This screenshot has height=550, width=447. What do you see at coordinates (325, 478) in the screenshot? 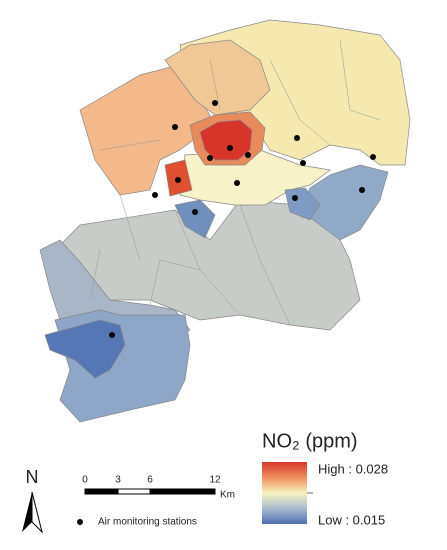
I see `color-legend: NO₂ (ppm) High : 0.028 Low : 0.015` at bounding box center [325, 478].